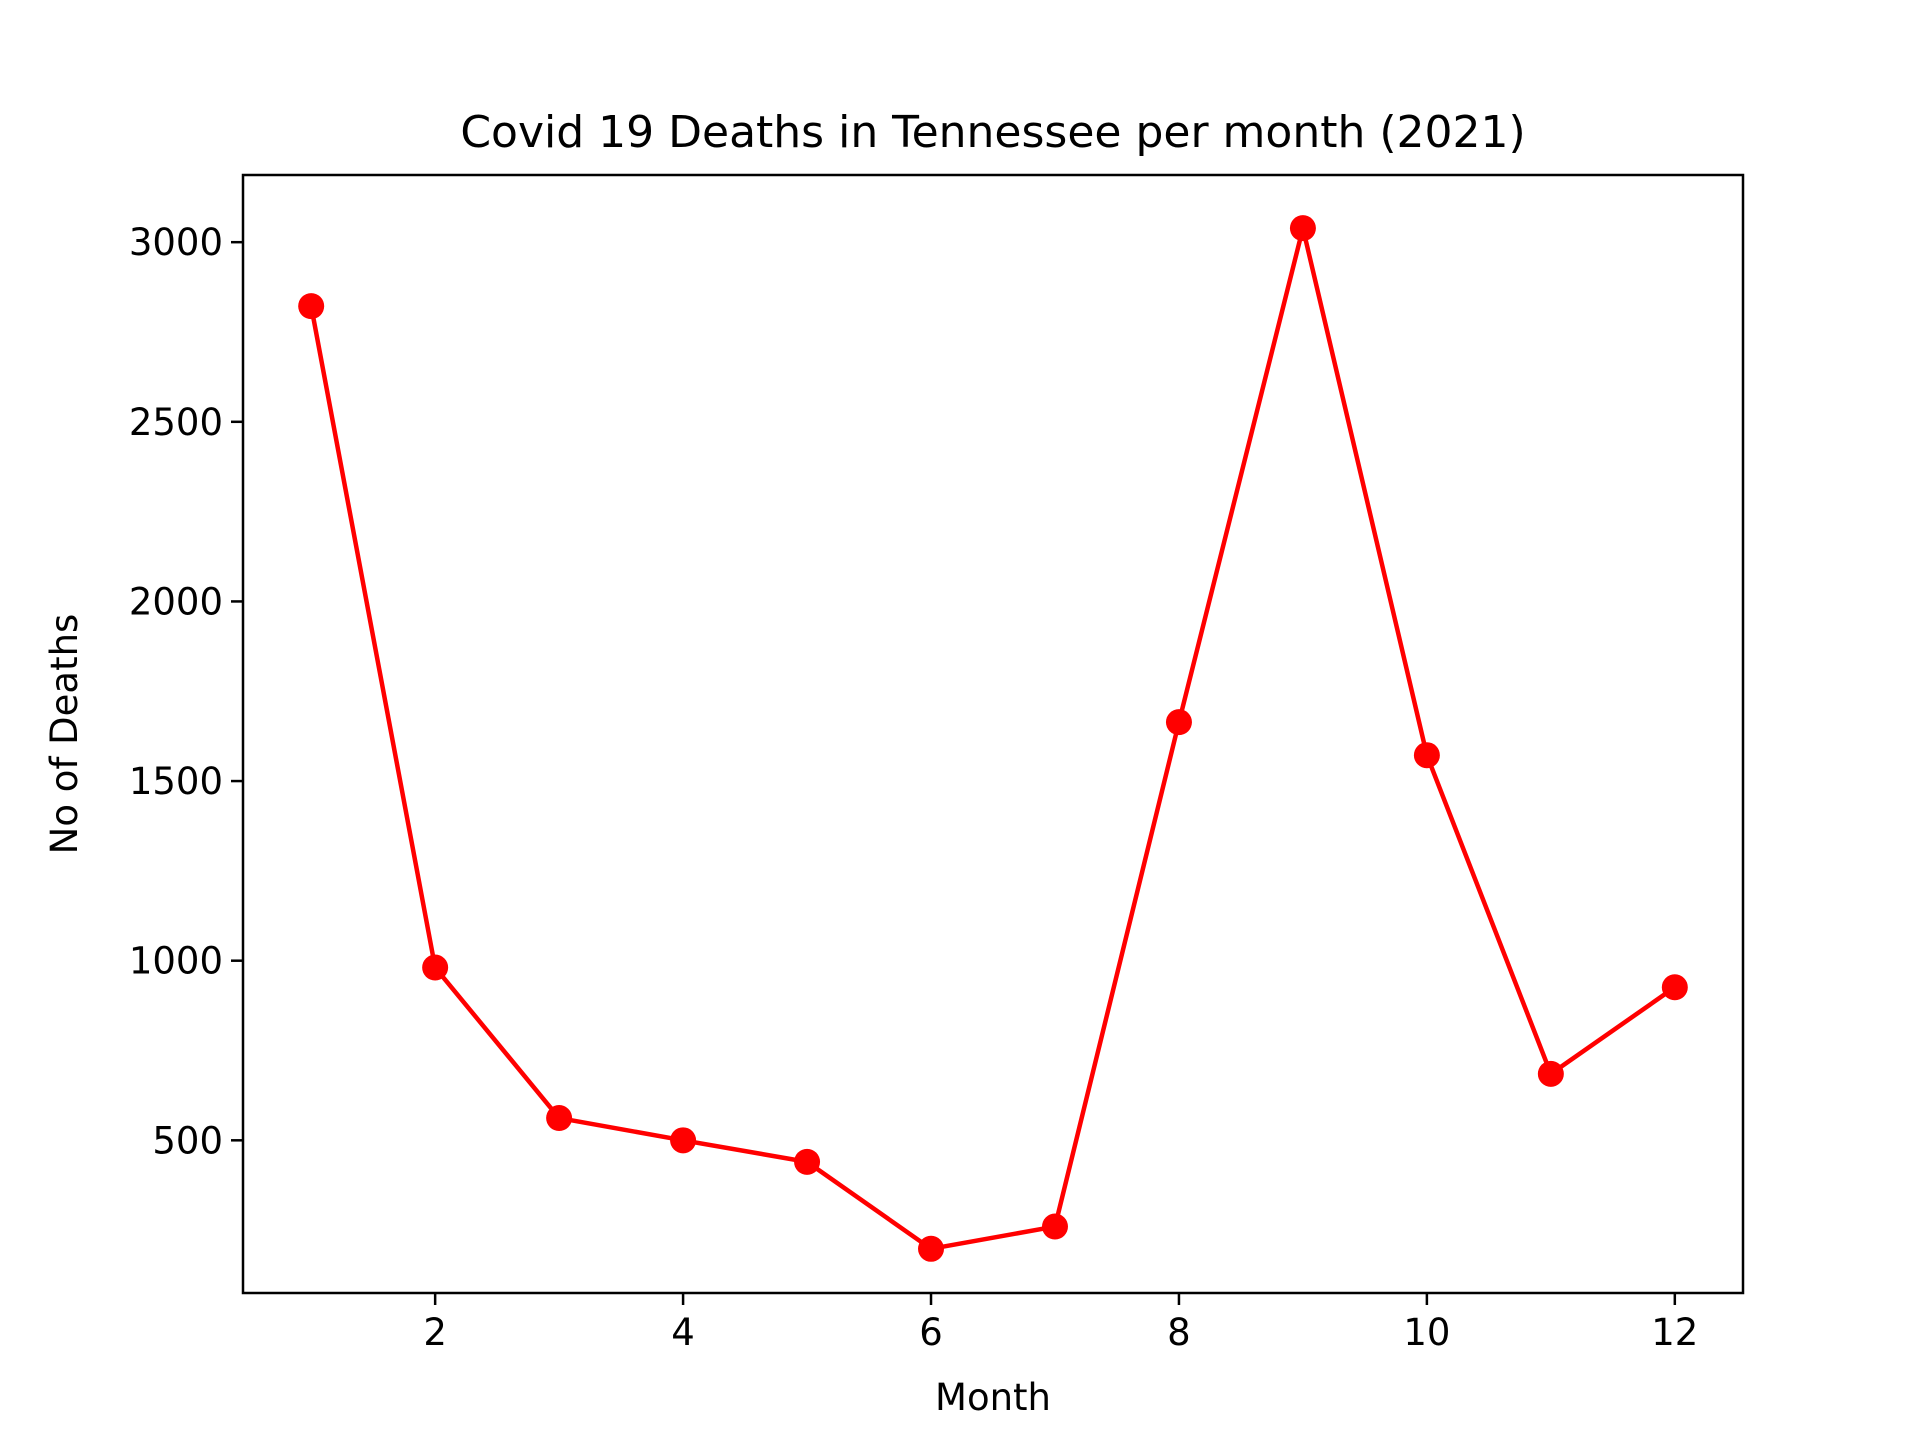 The width and height of the screenshot is (1920, 1440). What do you see at coordinates (683, 1332) in the screenshot?
I see `x-tick-label: 4` at bounding box center [683, 1332].